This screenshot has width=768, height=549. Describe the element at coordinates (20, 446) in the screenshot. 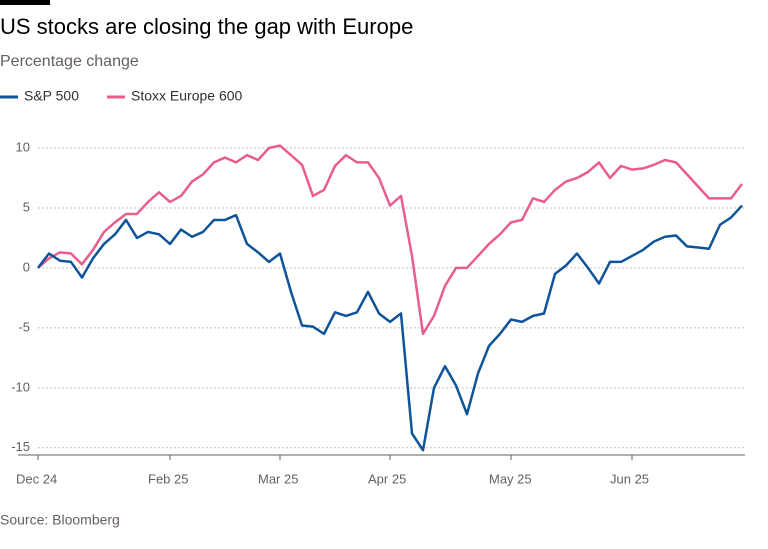

I see `y-tick-label: -15` at that location.